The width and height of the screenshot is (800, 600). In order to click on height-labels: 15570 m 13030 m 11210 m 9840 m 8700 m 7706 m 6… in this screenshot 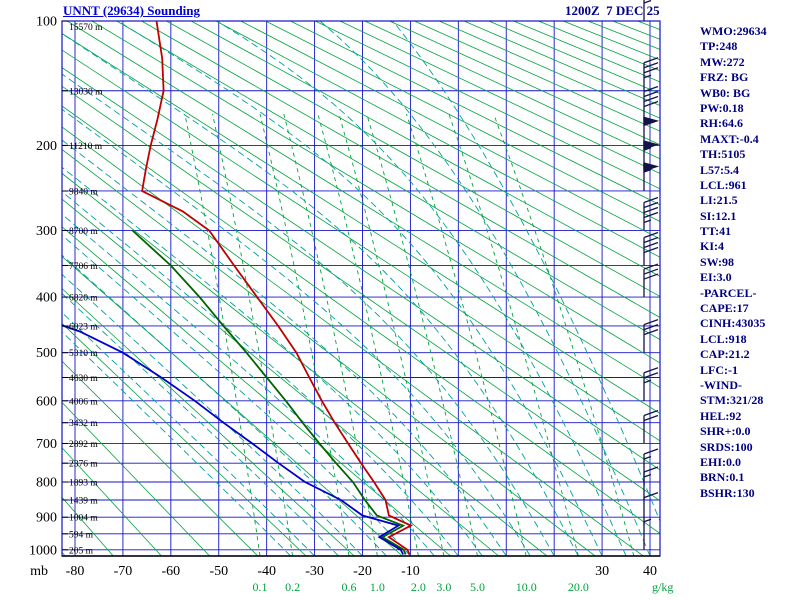, I will do `click(82, 288)`.